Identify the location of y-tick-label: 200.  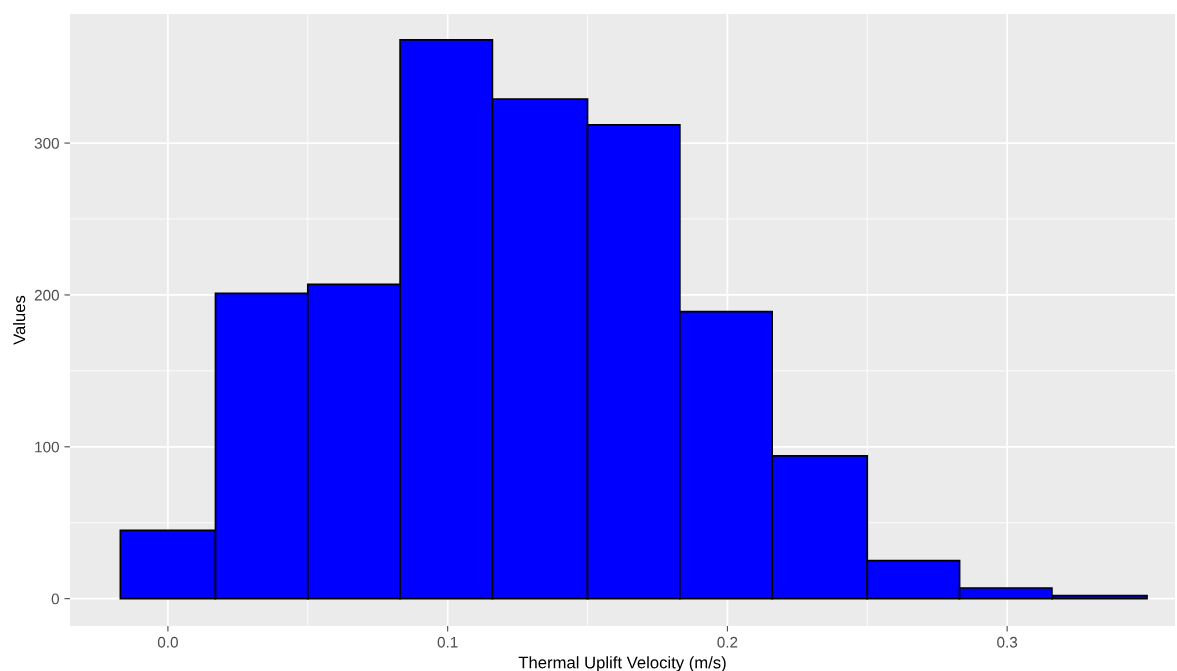
(46, 295).